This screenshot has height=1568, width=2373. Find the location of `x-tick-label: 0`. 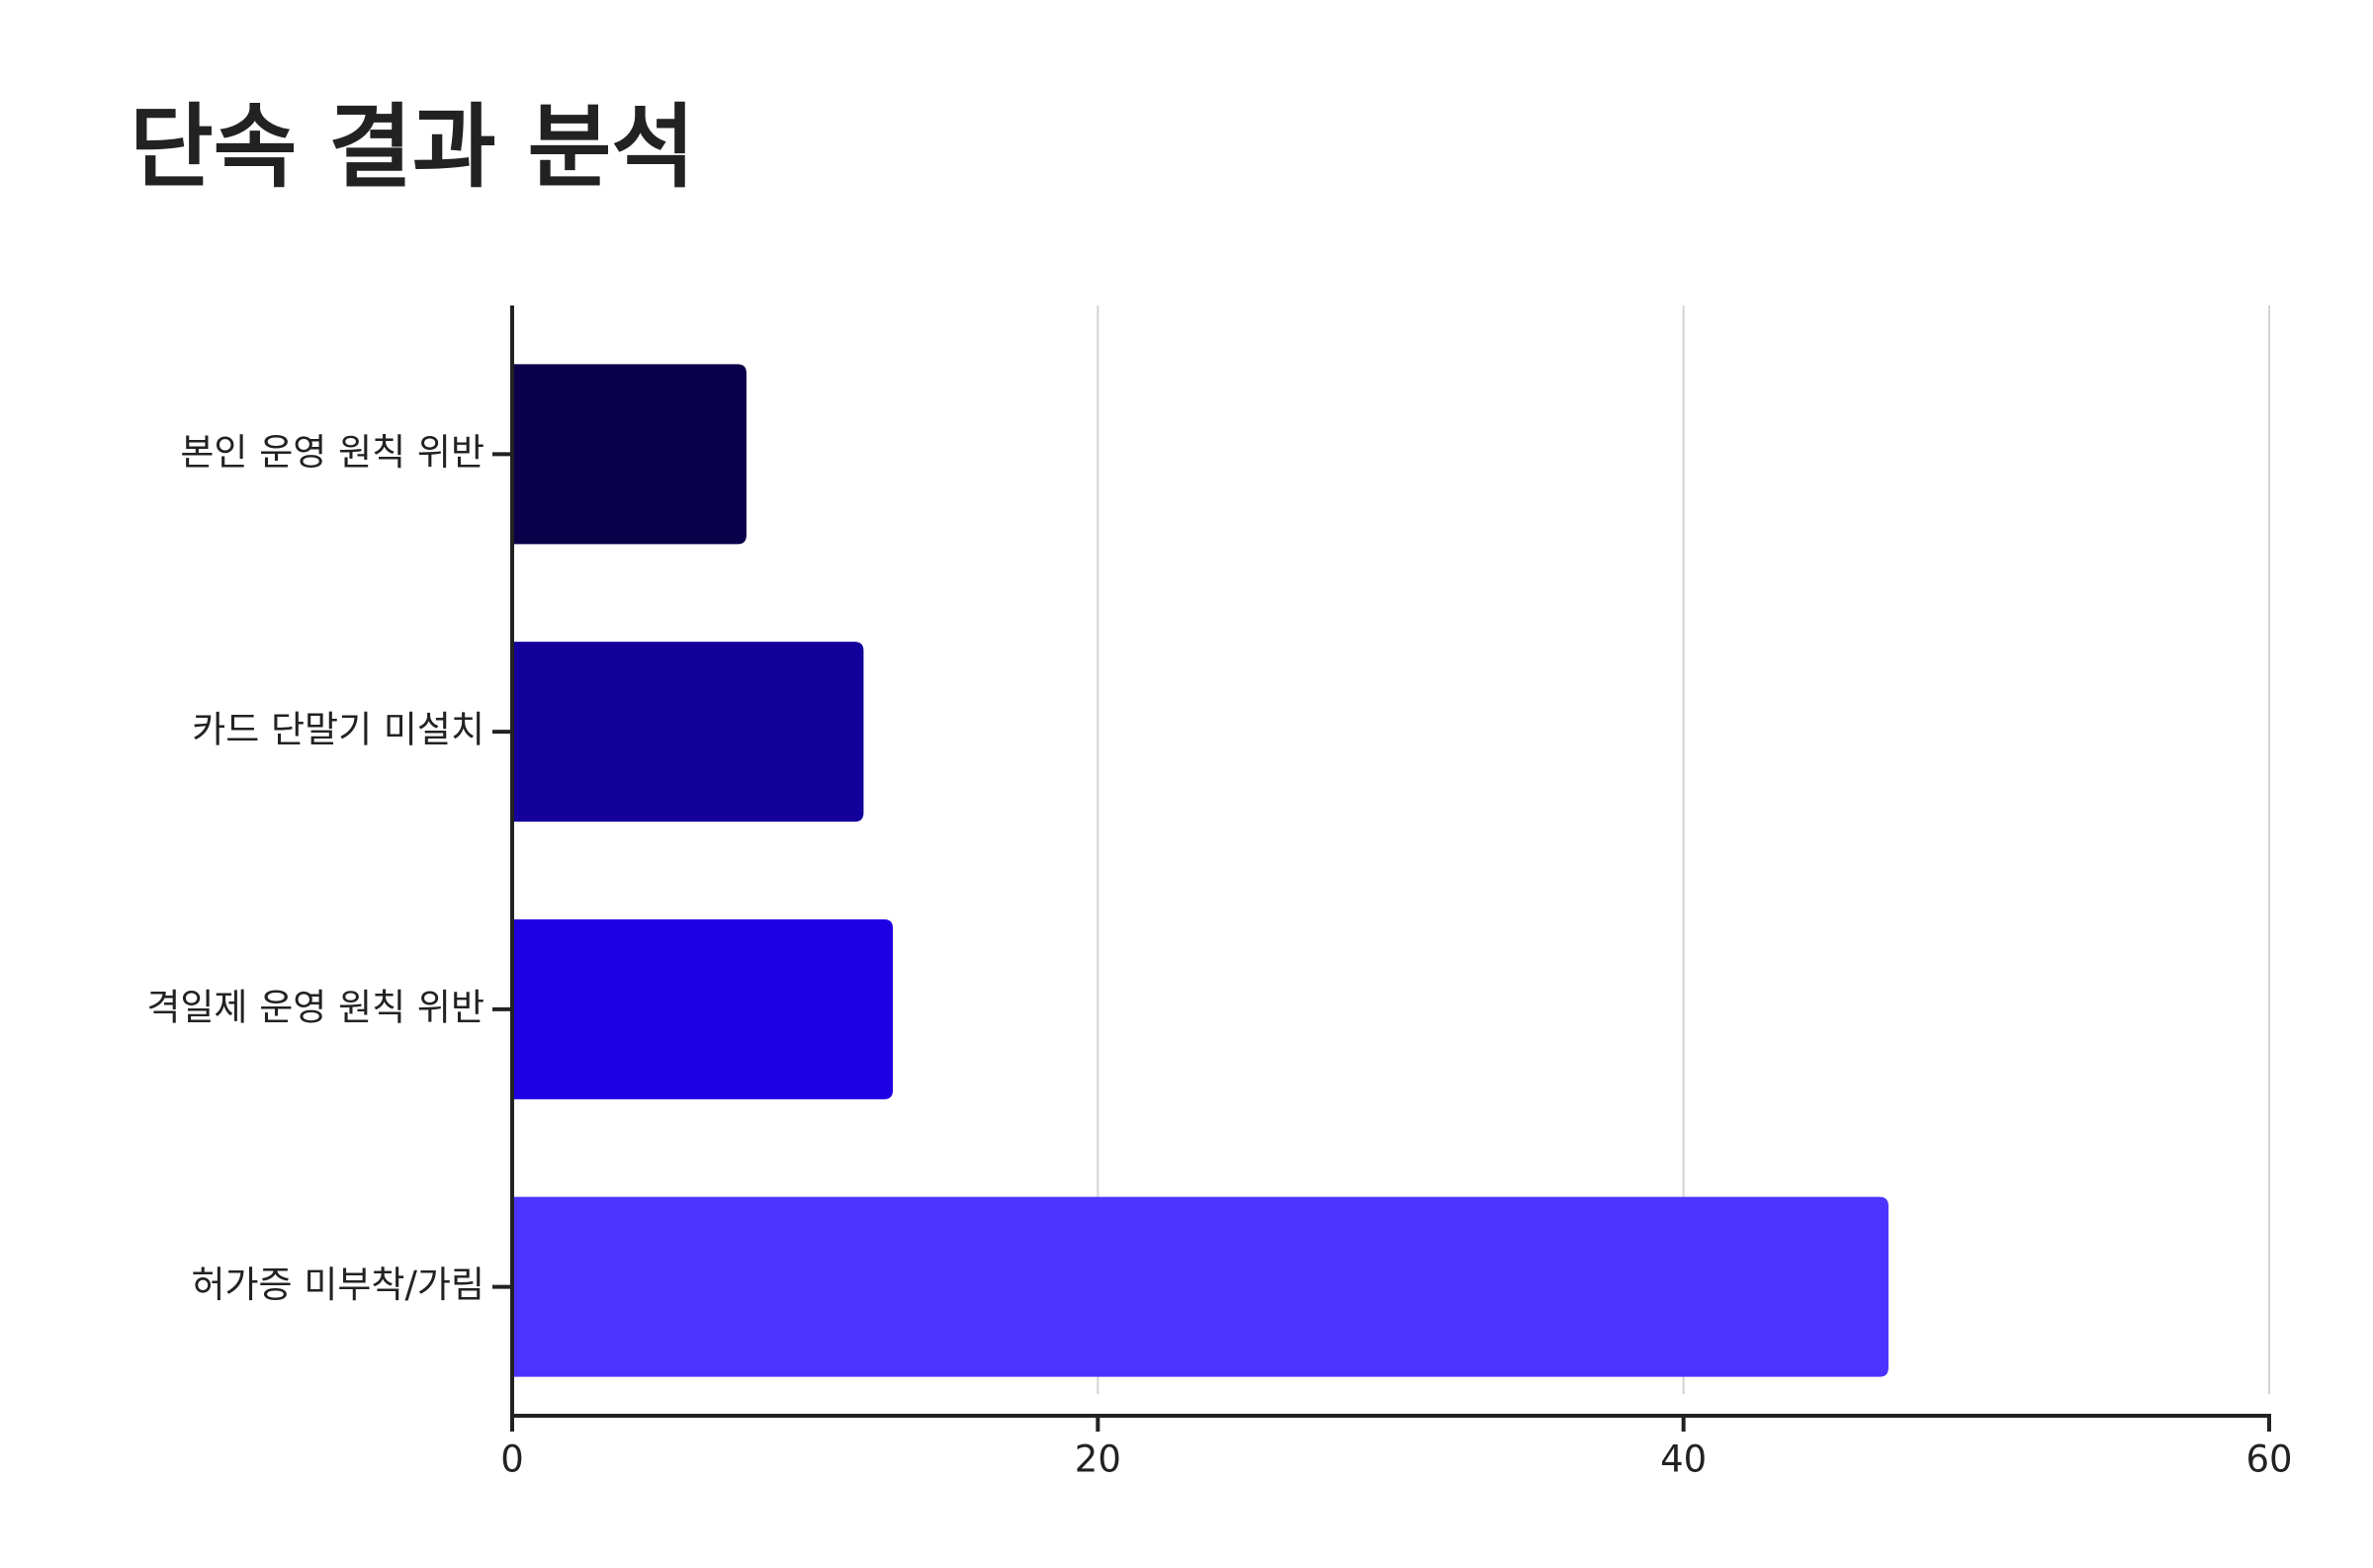

x-tick-label: 0 is located at coordinates (512, 1460).